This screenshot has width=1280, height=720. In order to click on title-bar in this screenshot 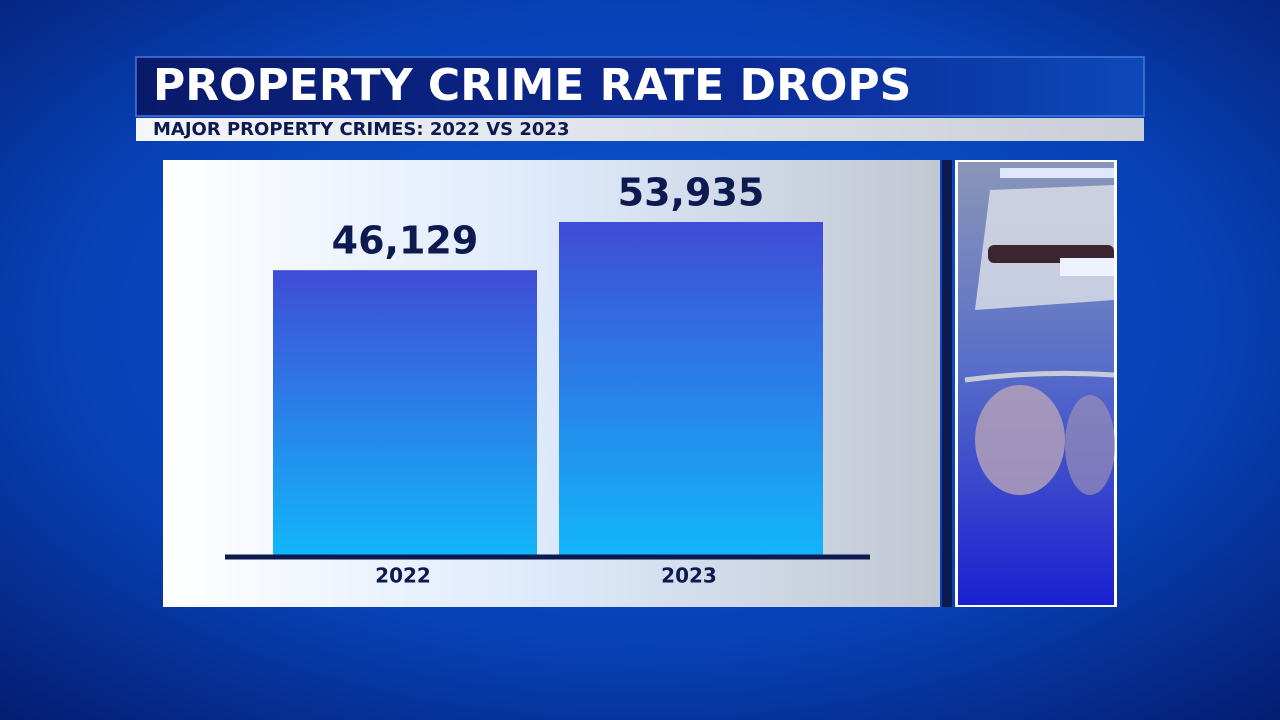, I will do `click(640, 86)`.